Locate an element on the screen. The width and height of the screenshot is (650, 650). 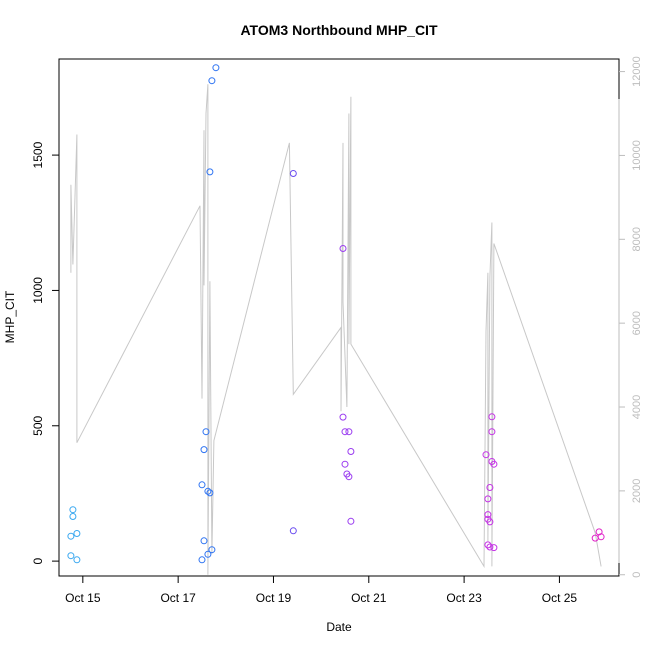
y2-tick-label: 2000 is located at coordinates (637, 491).